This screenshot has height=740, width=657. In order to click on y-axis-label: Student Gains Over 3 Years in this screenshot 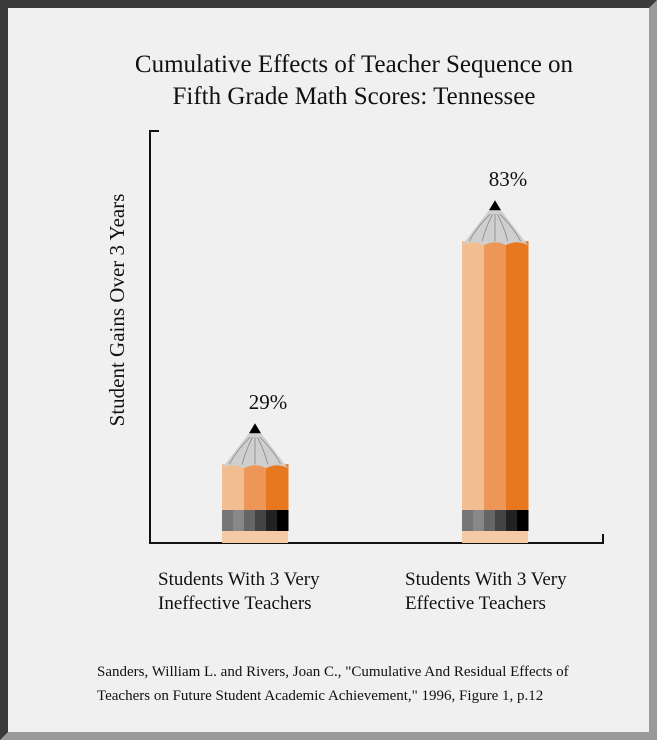, I will do `click(117, 310)`.